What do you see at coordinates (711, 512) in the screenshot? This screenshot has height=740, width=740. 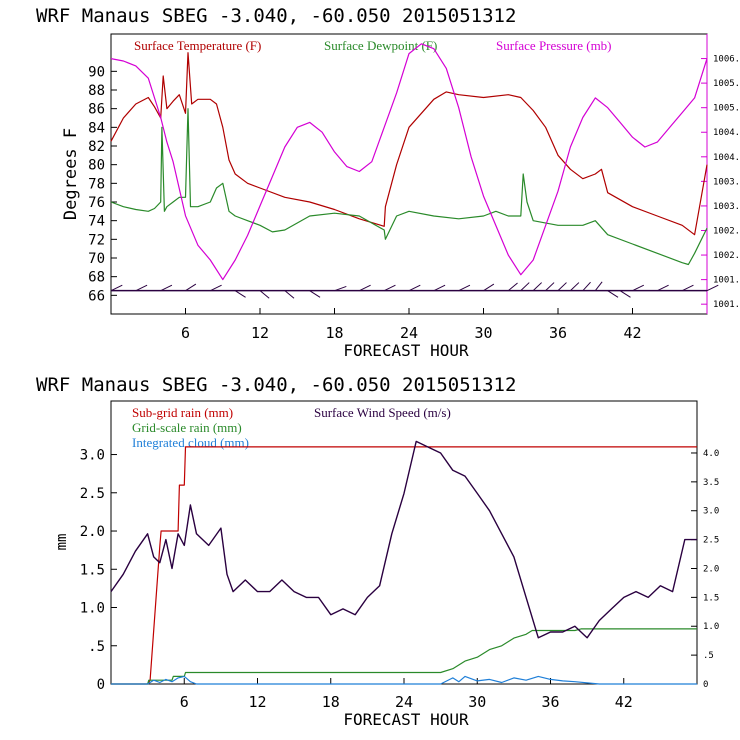 I see `right-y-tick-label: 3.0` at bounding box center [711, 512].